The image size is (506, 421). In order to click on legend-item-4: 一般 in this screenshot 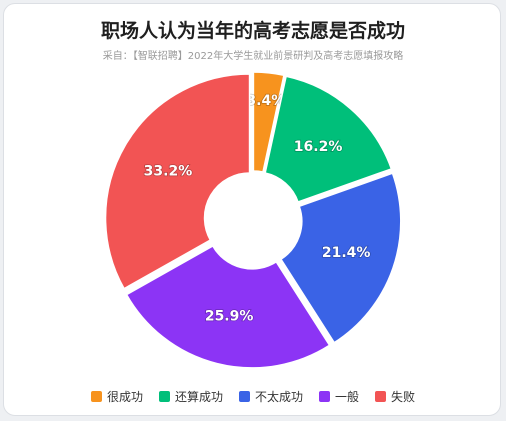, I will do `click(339, 396)`.